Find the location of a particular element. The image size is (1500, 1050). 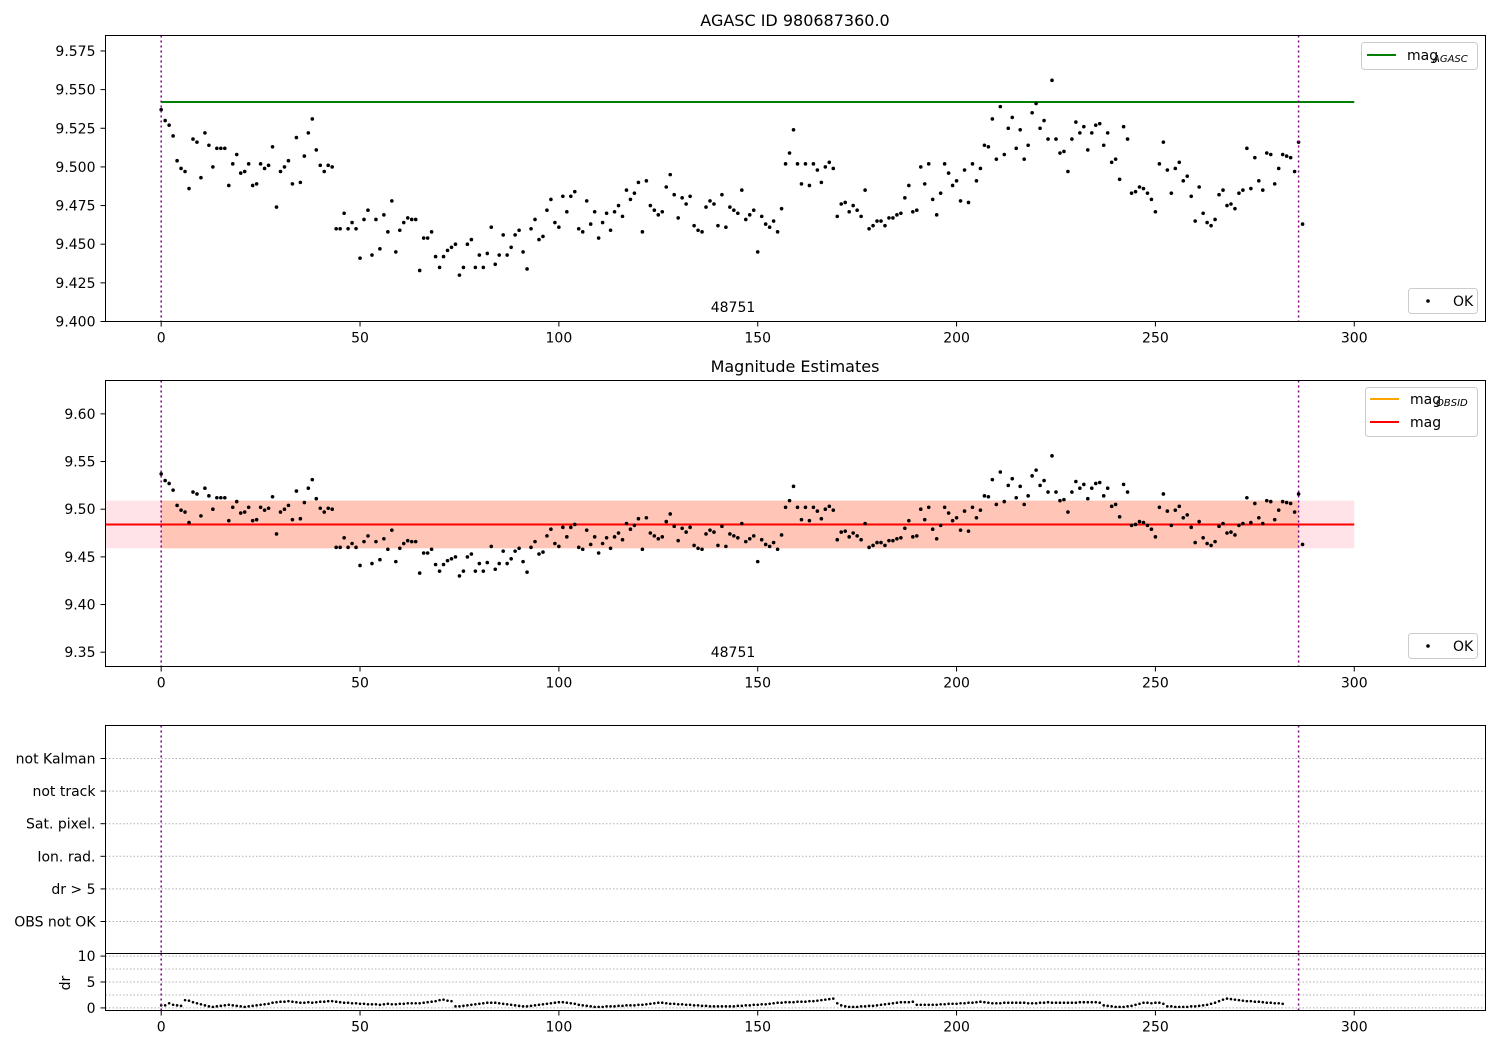

panel4-y-axis: 0 5 10 is located at coordinates (92, 983).